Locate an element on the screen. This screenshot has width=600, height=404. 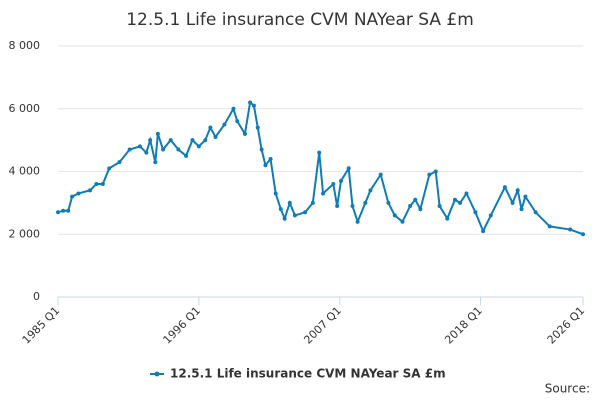
y-tick-label: 6 000 is located at coordinates (25, 108).